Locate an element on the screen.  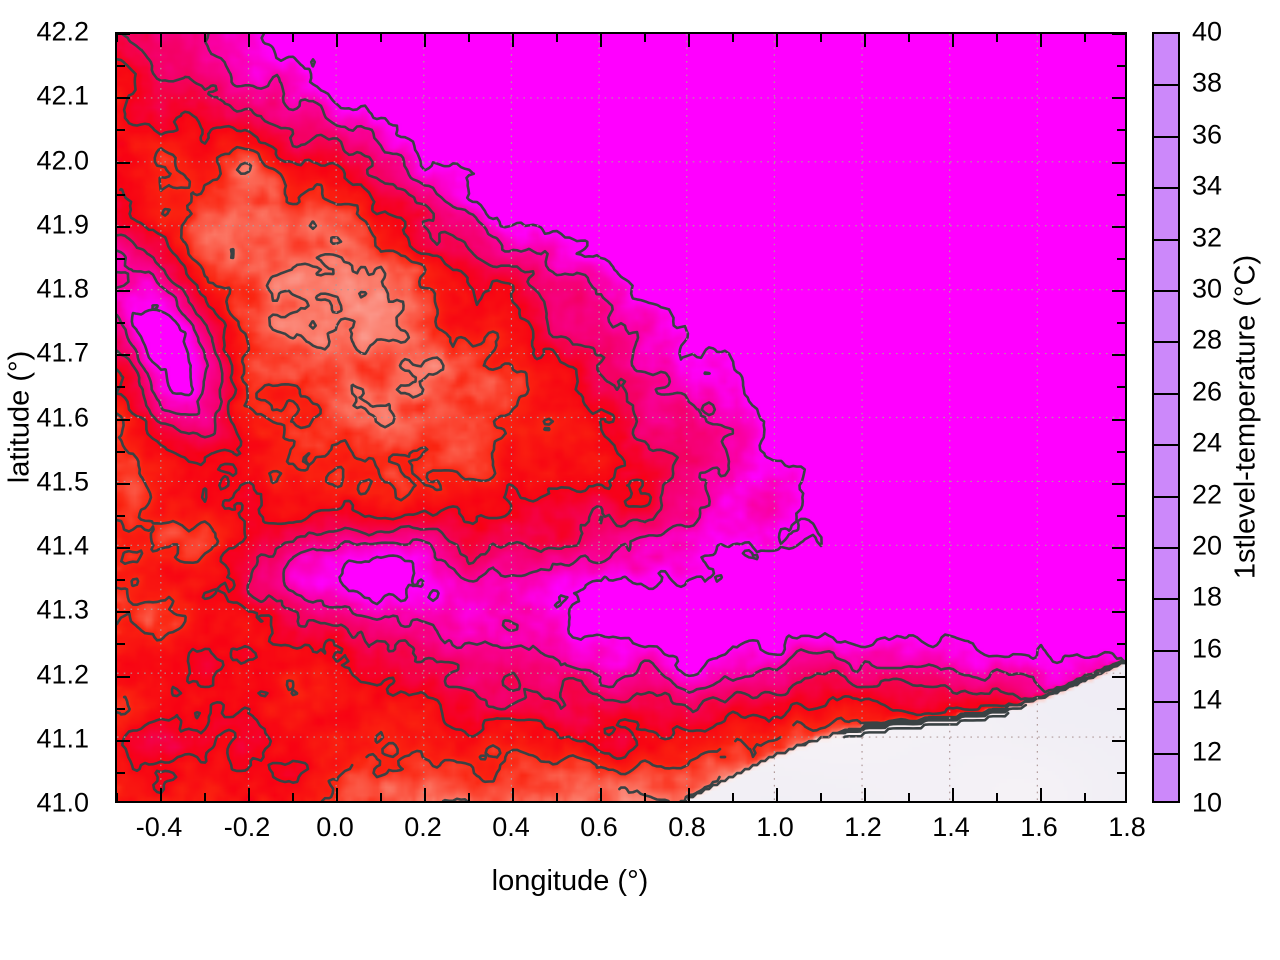
x-axis-tick-label: -0.2 is located at coordinates (247, 827).